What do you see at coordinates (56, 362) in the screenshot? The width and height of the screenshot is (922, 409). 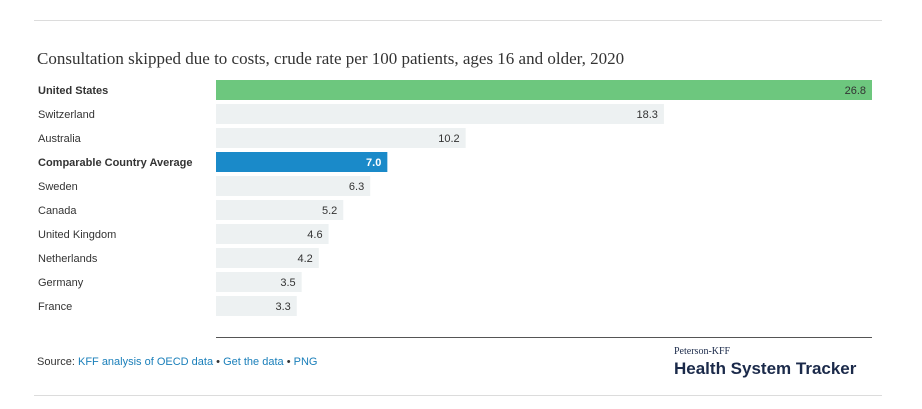 I see `source-label: Source:` at bounding box center [56, 362].